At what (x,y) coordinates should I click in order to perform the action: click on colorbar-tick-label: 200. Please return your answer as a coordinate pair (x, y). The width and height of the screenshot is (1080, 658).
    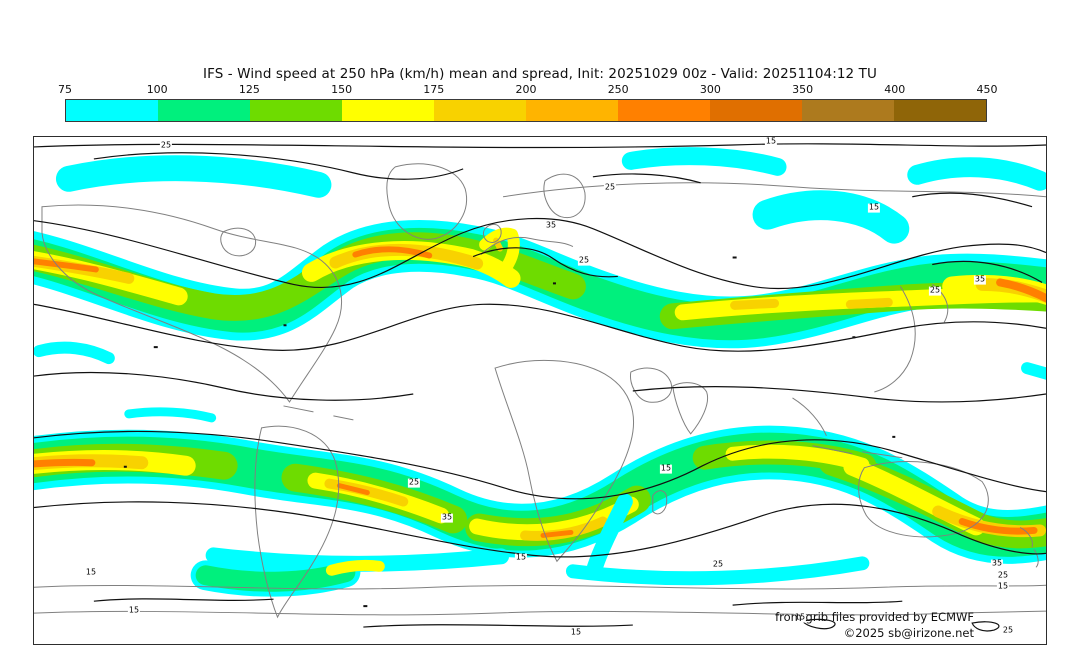
    Looking at the image, I should click on (526, 89).